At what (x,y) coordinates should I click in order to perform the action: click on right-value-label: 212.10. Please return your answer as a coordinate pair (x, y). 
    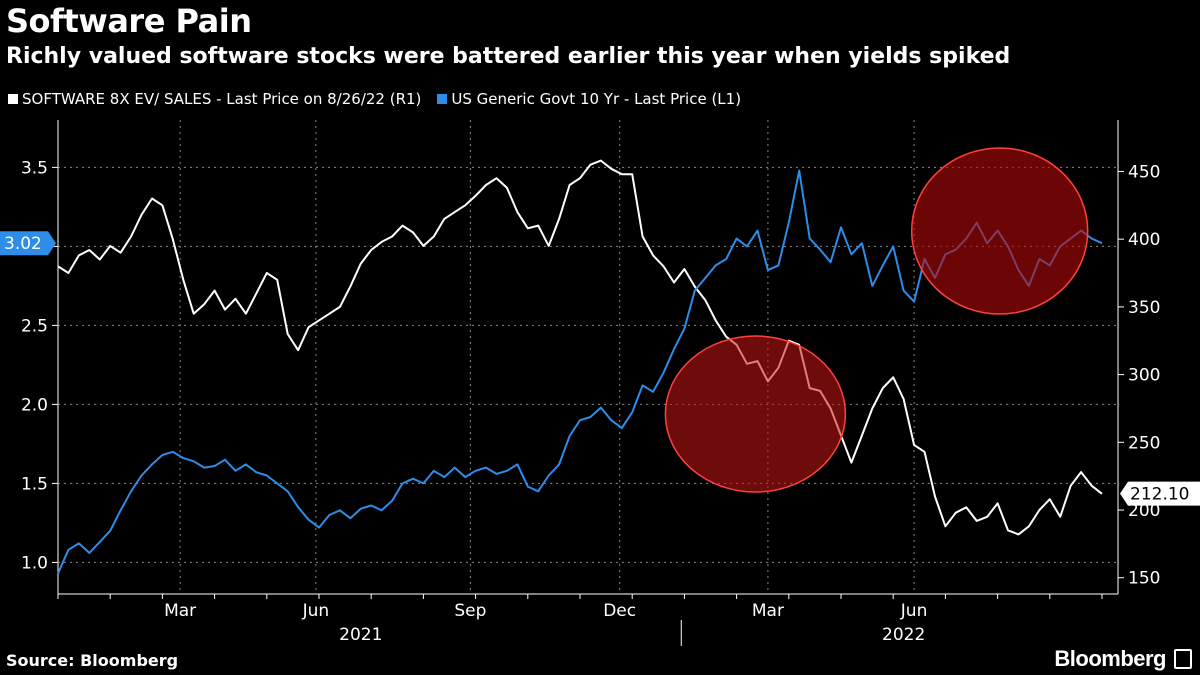
    Looking at the image, I should click on (1159, 495).